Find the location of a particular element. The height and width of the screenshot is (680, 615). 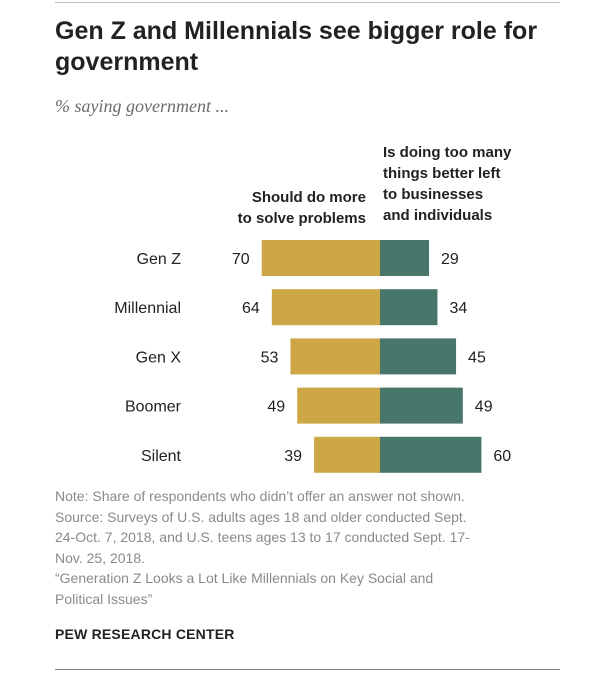

value-label-should-do-more: 70 is located at coordinates (241, 259).